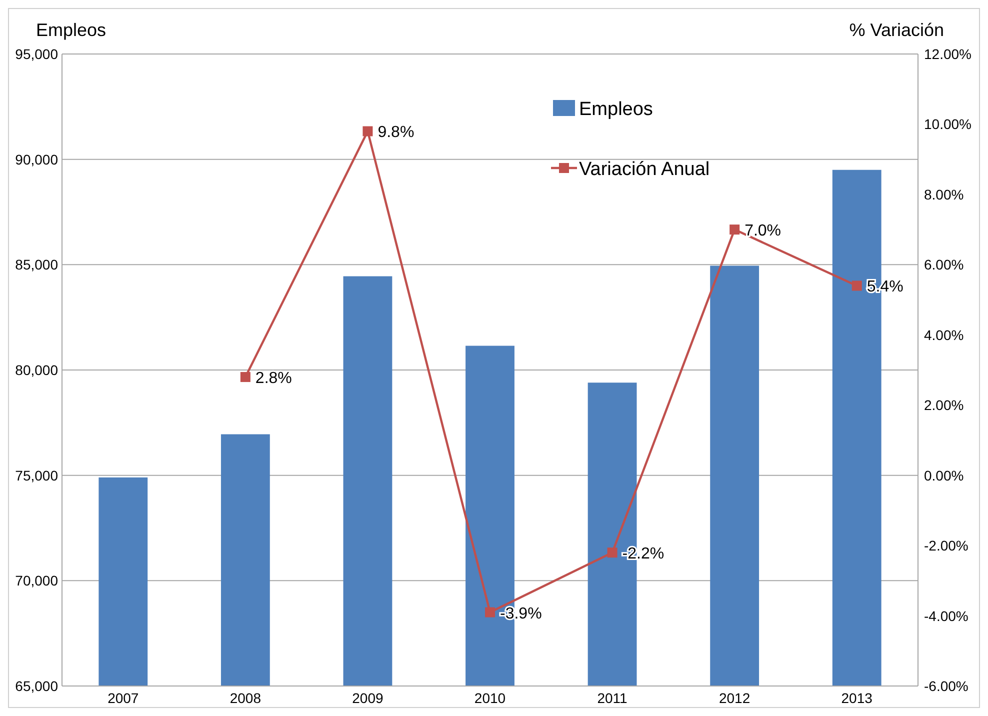 This screenshot has height=716, width=988. Describe the element at coordinates (948, 124) in the screenshot. I see `y2-tick-label: 10.00%` at that location.